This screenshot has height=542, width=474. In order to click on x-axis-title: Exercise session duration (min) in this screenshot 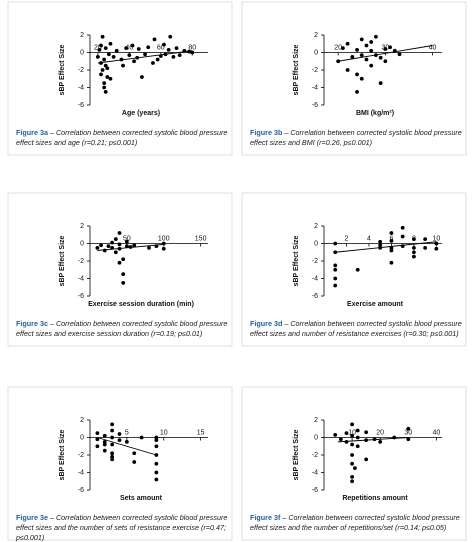, I will do `click(141, 304)`.